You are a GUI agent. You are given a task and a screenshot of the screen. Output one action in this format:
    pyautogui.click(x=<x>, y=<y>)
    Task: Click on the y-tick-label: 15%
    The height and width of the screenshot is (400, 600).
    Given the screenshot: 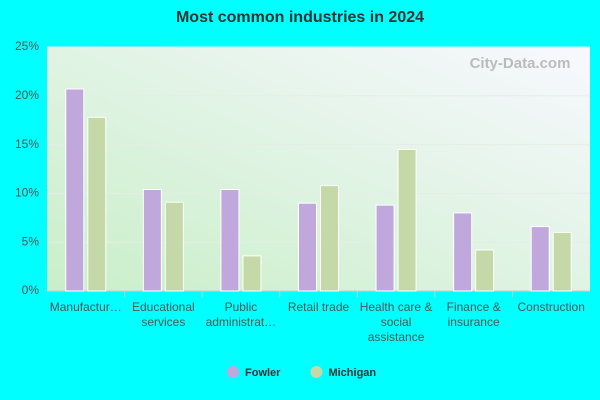 What is the action you would take?
    pyautogui.click(x=27, y=144)
    